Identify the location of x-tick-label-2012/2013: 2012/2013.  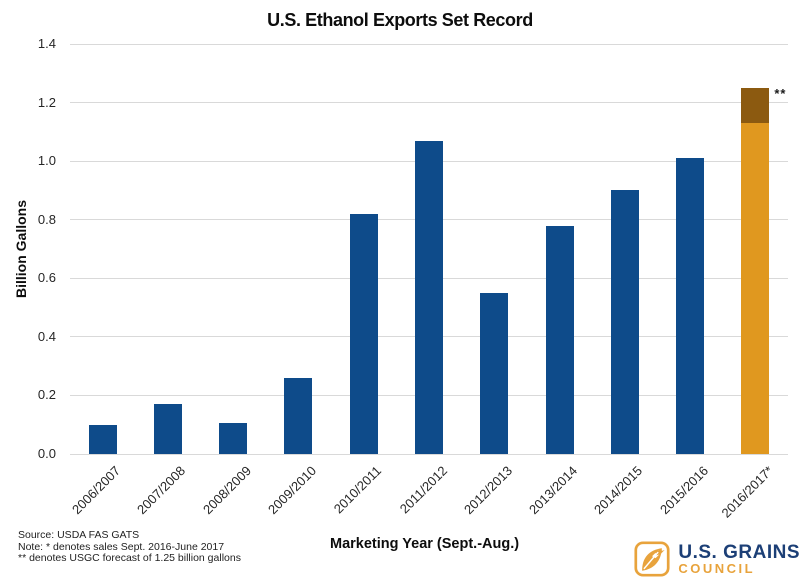
(487, 490).